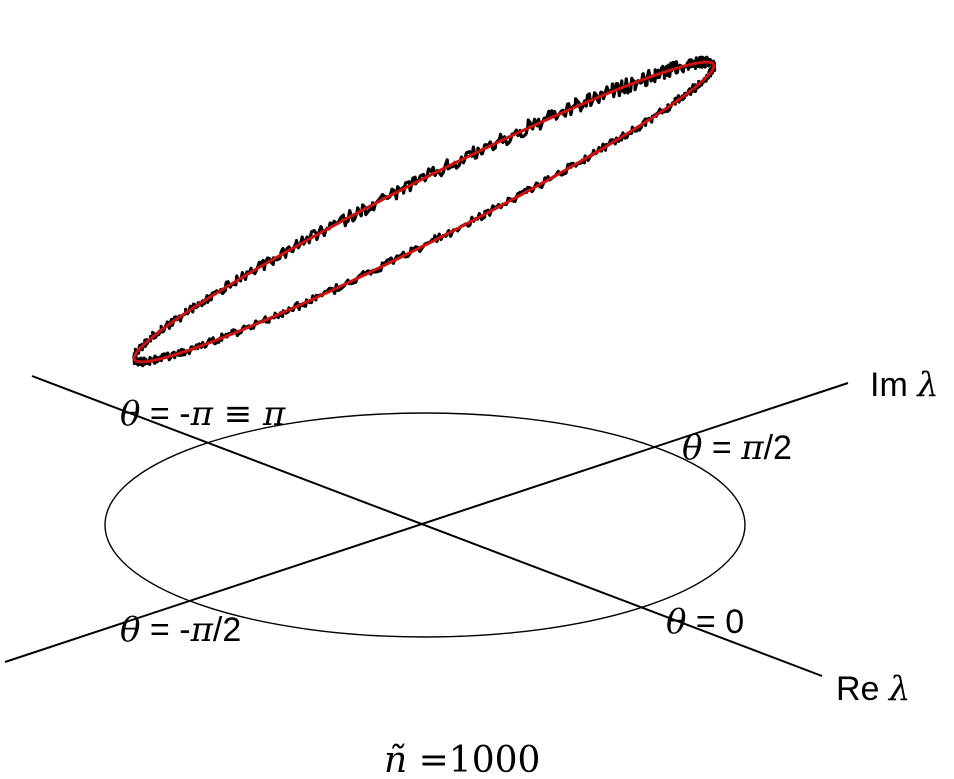 Image resolution: width=954 pixels, height=779 pixels. What do you see at coordinates (873, 689) in the screenshot?
I see `re-lambda-label: Re λ` at bounding box center [873, 689].